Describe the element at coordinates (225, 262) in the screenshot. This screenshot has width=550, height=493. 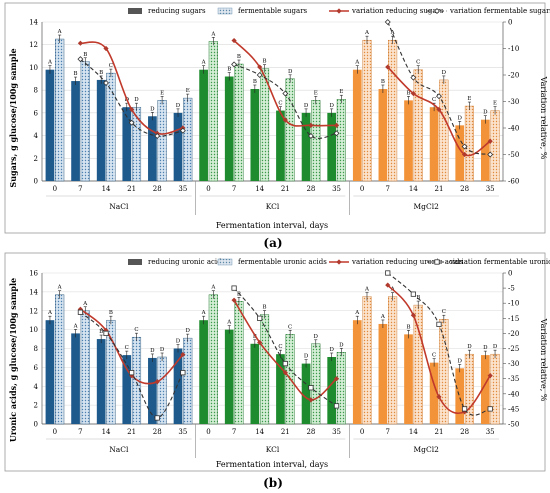
I see `legend-swatch` at that location.